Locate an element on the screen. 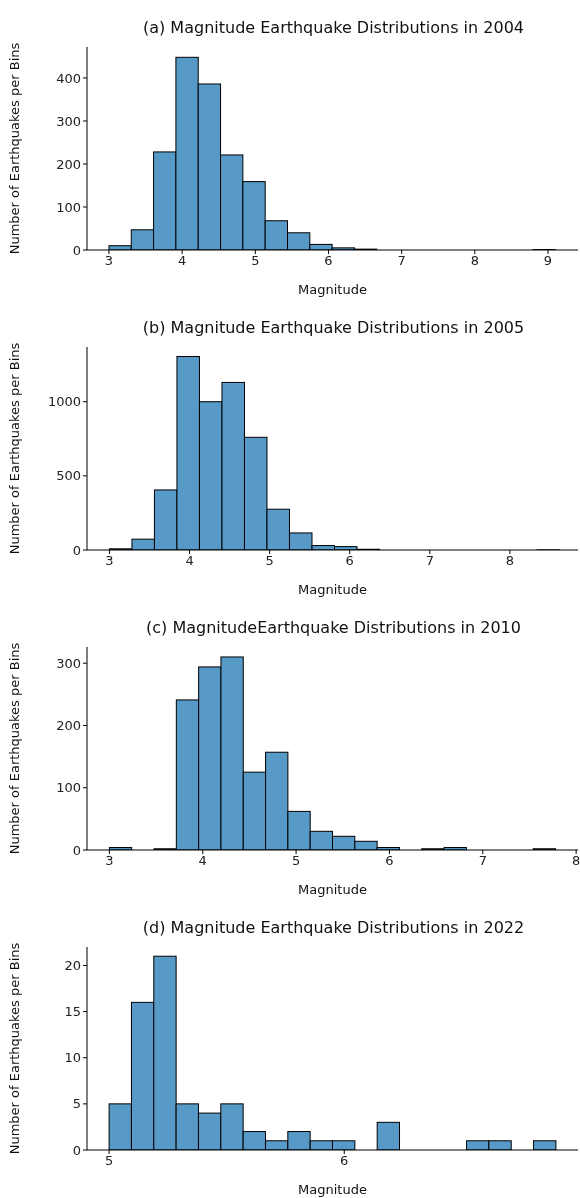 The image size is (580, 1198). chart-title: (c) MagnitudeEarthquake Distributions in 2010 is located at coordinates (333, 627).